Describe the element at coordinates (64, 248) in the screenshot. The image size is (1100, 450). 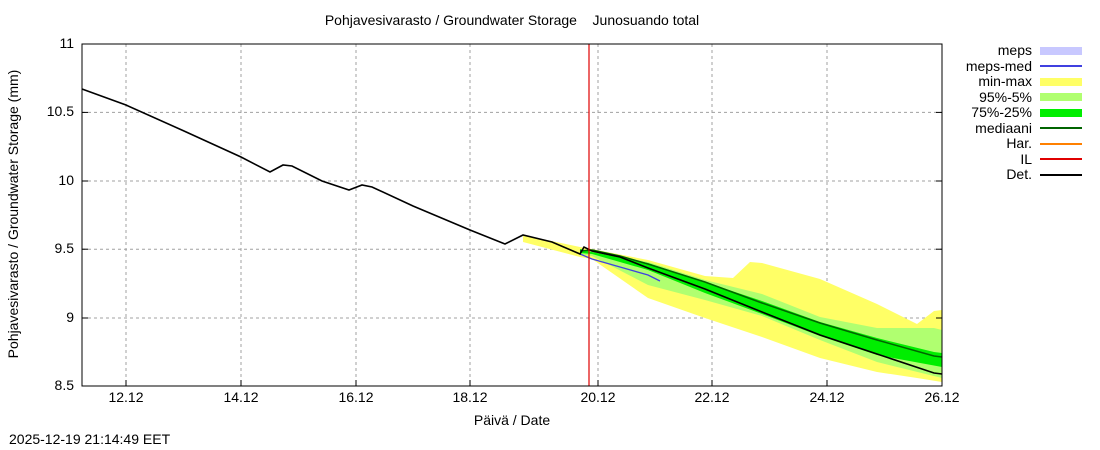
I see `y-tick-label: 9.5` at that location.